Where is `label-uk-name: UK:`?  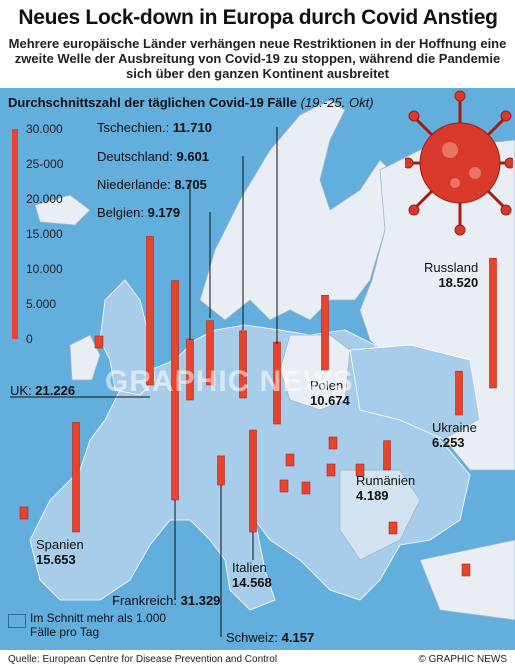
label-uk-name: UK: is located at coordinates (23, 390).